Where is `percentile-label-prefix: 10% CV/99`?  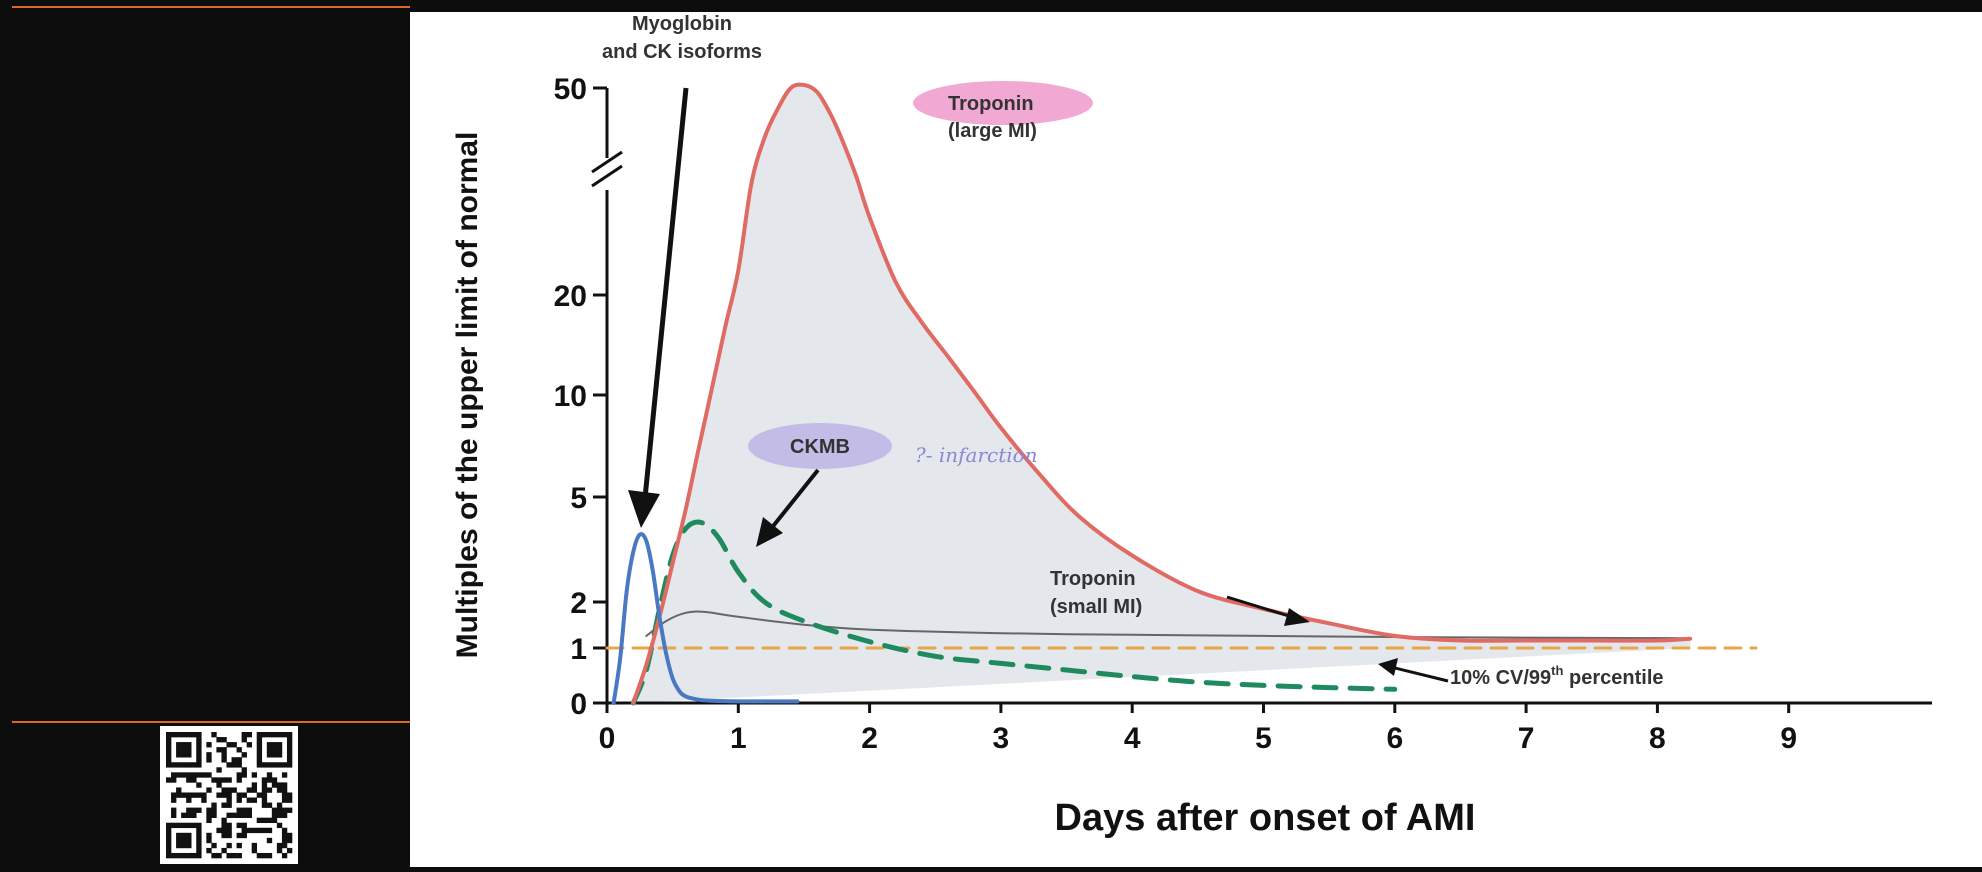
percentile-label-prefix: 10% CV/99 is located at coordinates (1500, 678).